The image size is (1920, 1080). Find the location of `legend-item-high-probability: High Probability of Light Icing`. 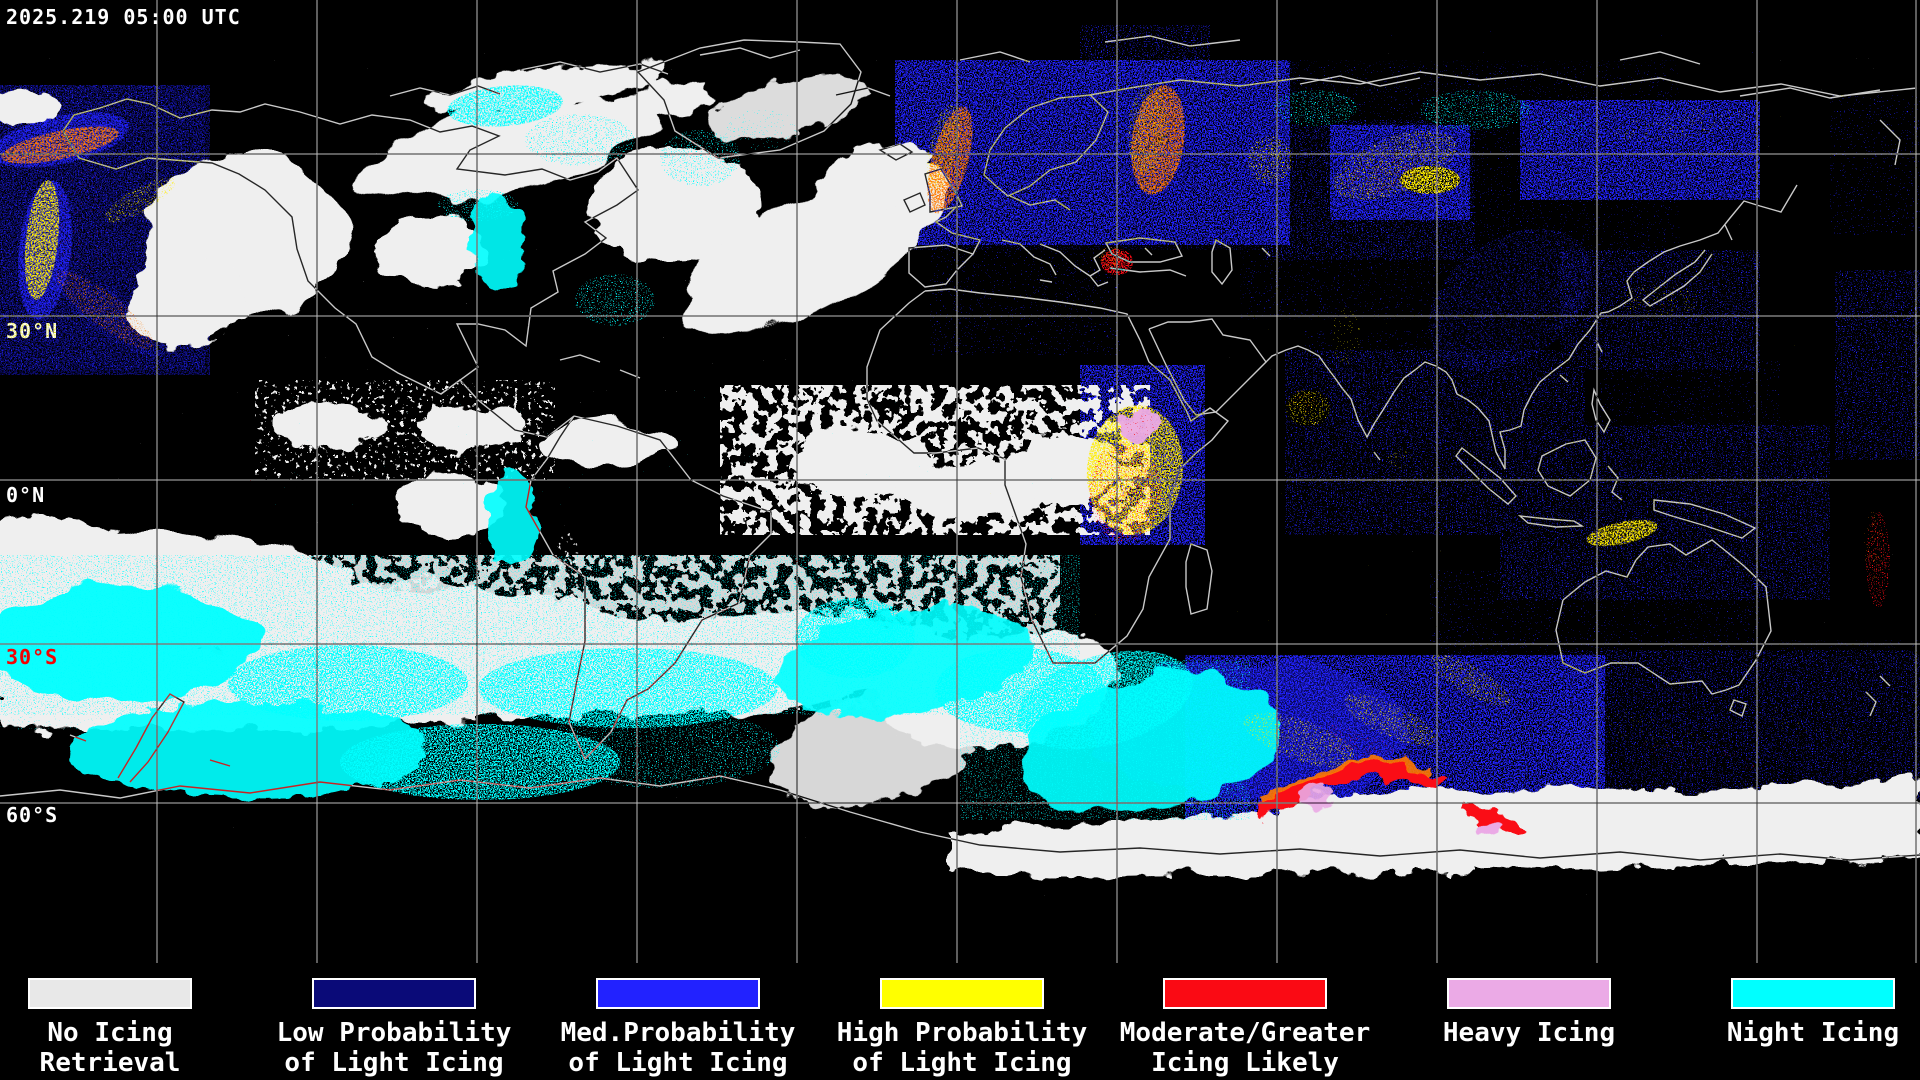

legend-item-high-probability: High Probability of Light Icing is located at coordinates (962, 1028).